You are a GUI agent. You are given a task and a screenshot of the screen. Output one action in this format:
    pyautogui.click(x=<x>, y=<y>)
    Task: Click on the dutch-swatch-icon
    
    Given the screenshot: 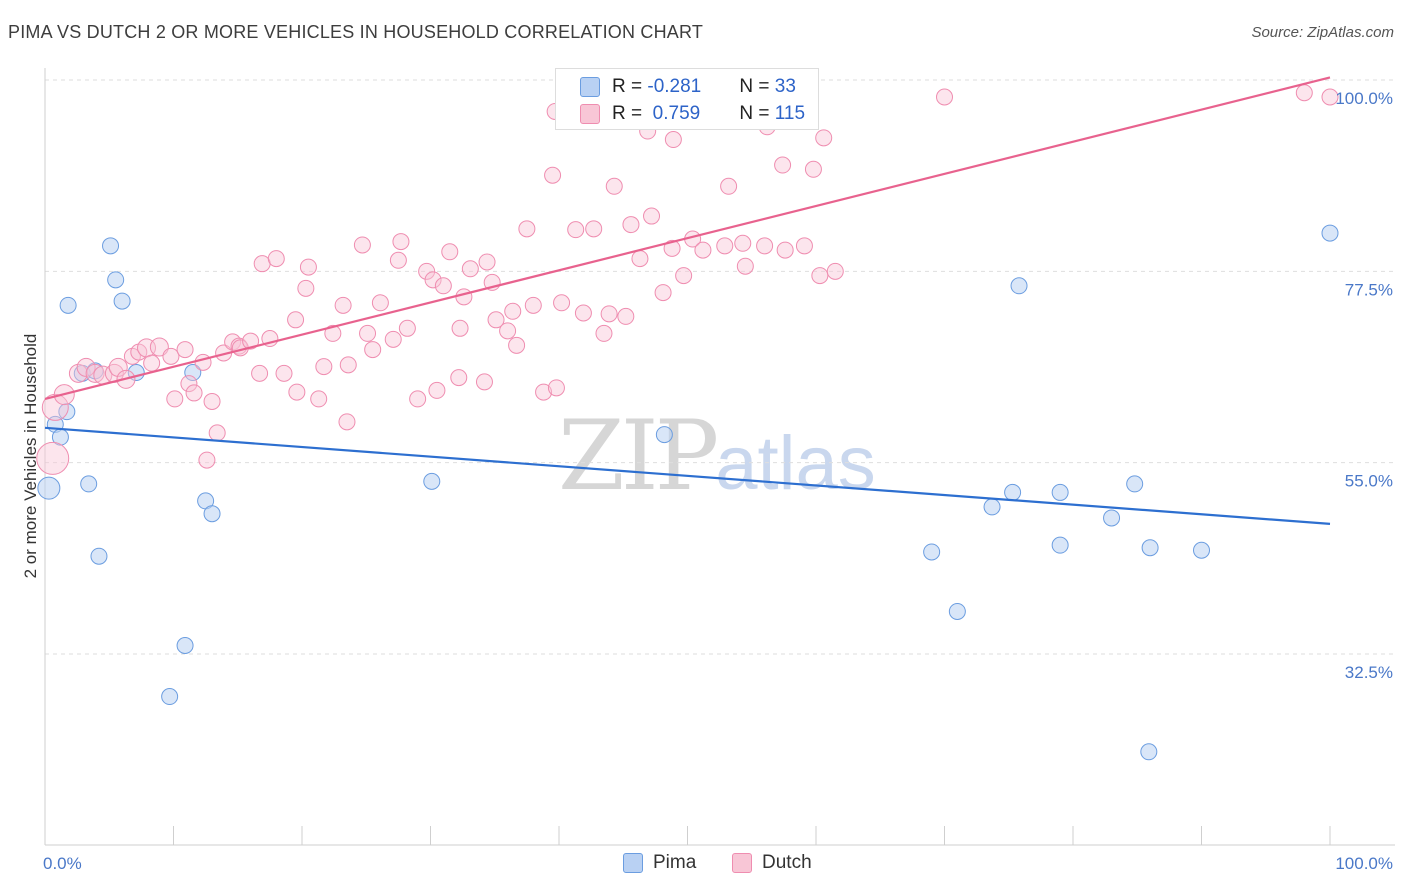 What is the action you would take?
    pyautogui.click(x=590, y=114)
    